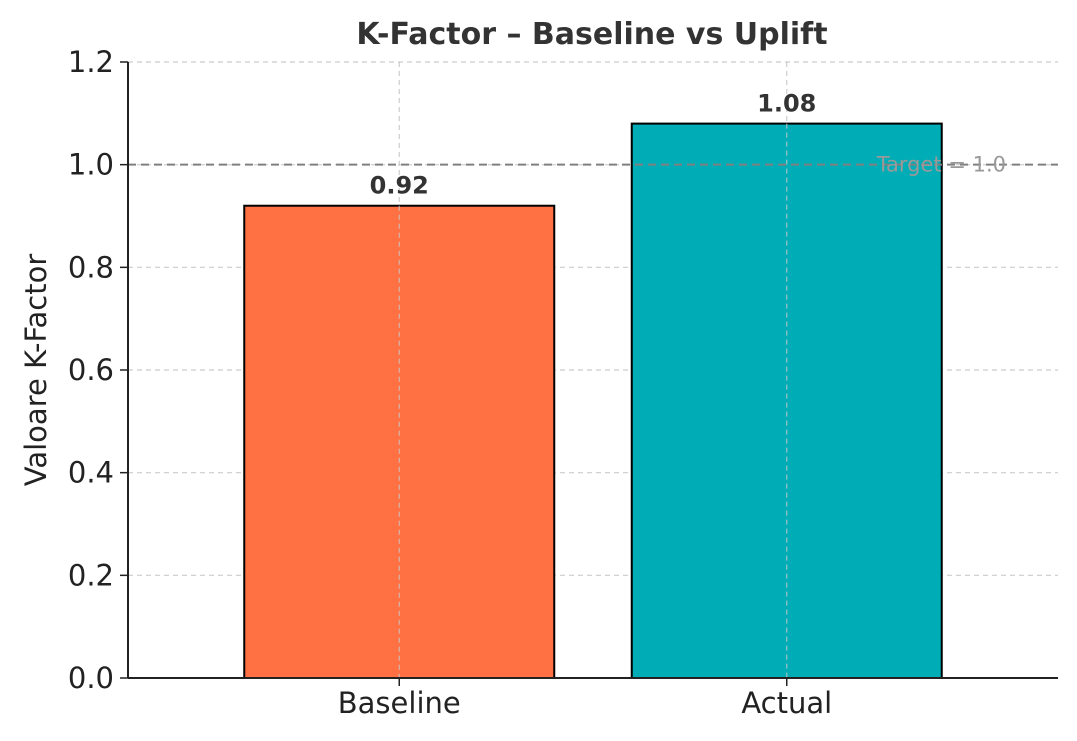 The height and width of the screenshot is (741, 1077). I want to click on y-tick-label: 0.8, so click(91, 267).